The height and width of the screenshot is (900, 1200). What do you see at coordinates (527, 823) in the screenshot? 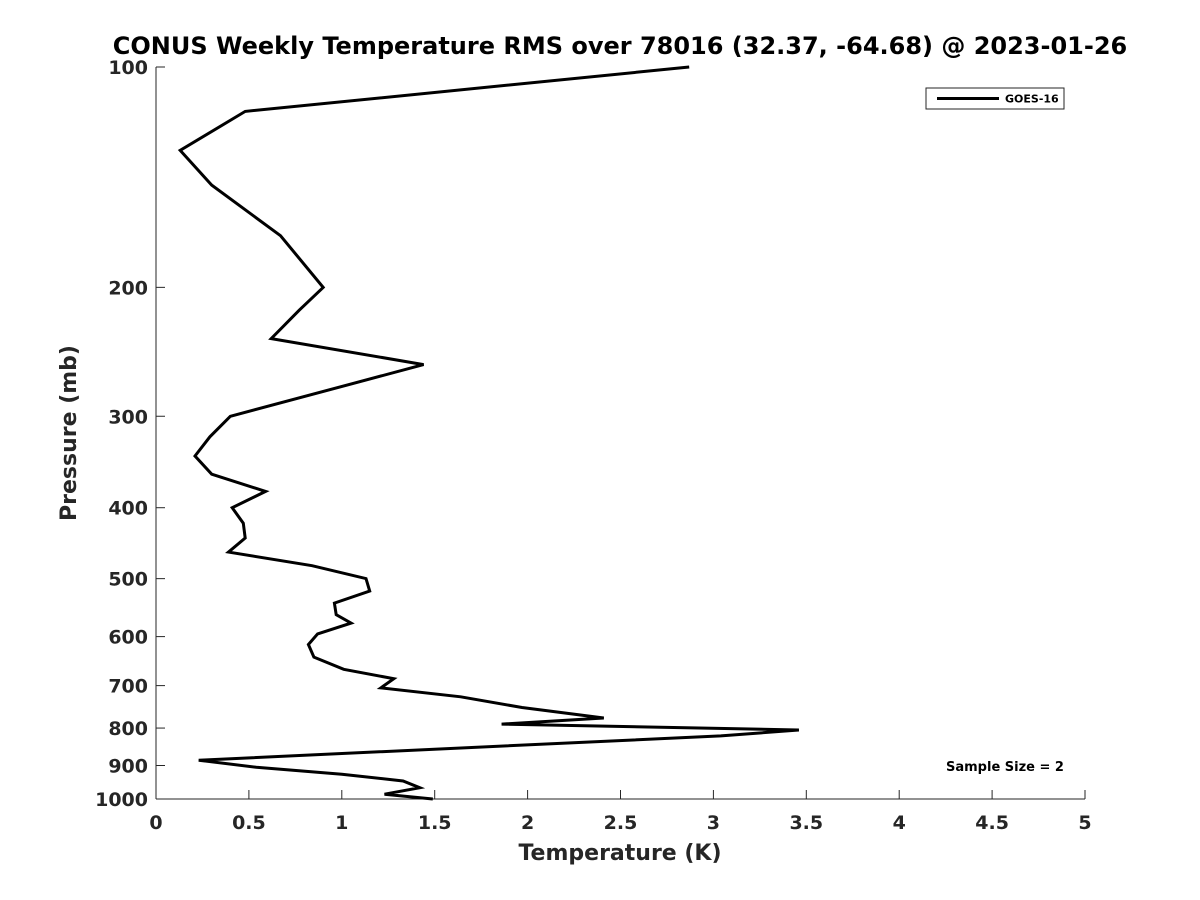
I see `x-tick-label: 2` at bounding box center [527, 823].